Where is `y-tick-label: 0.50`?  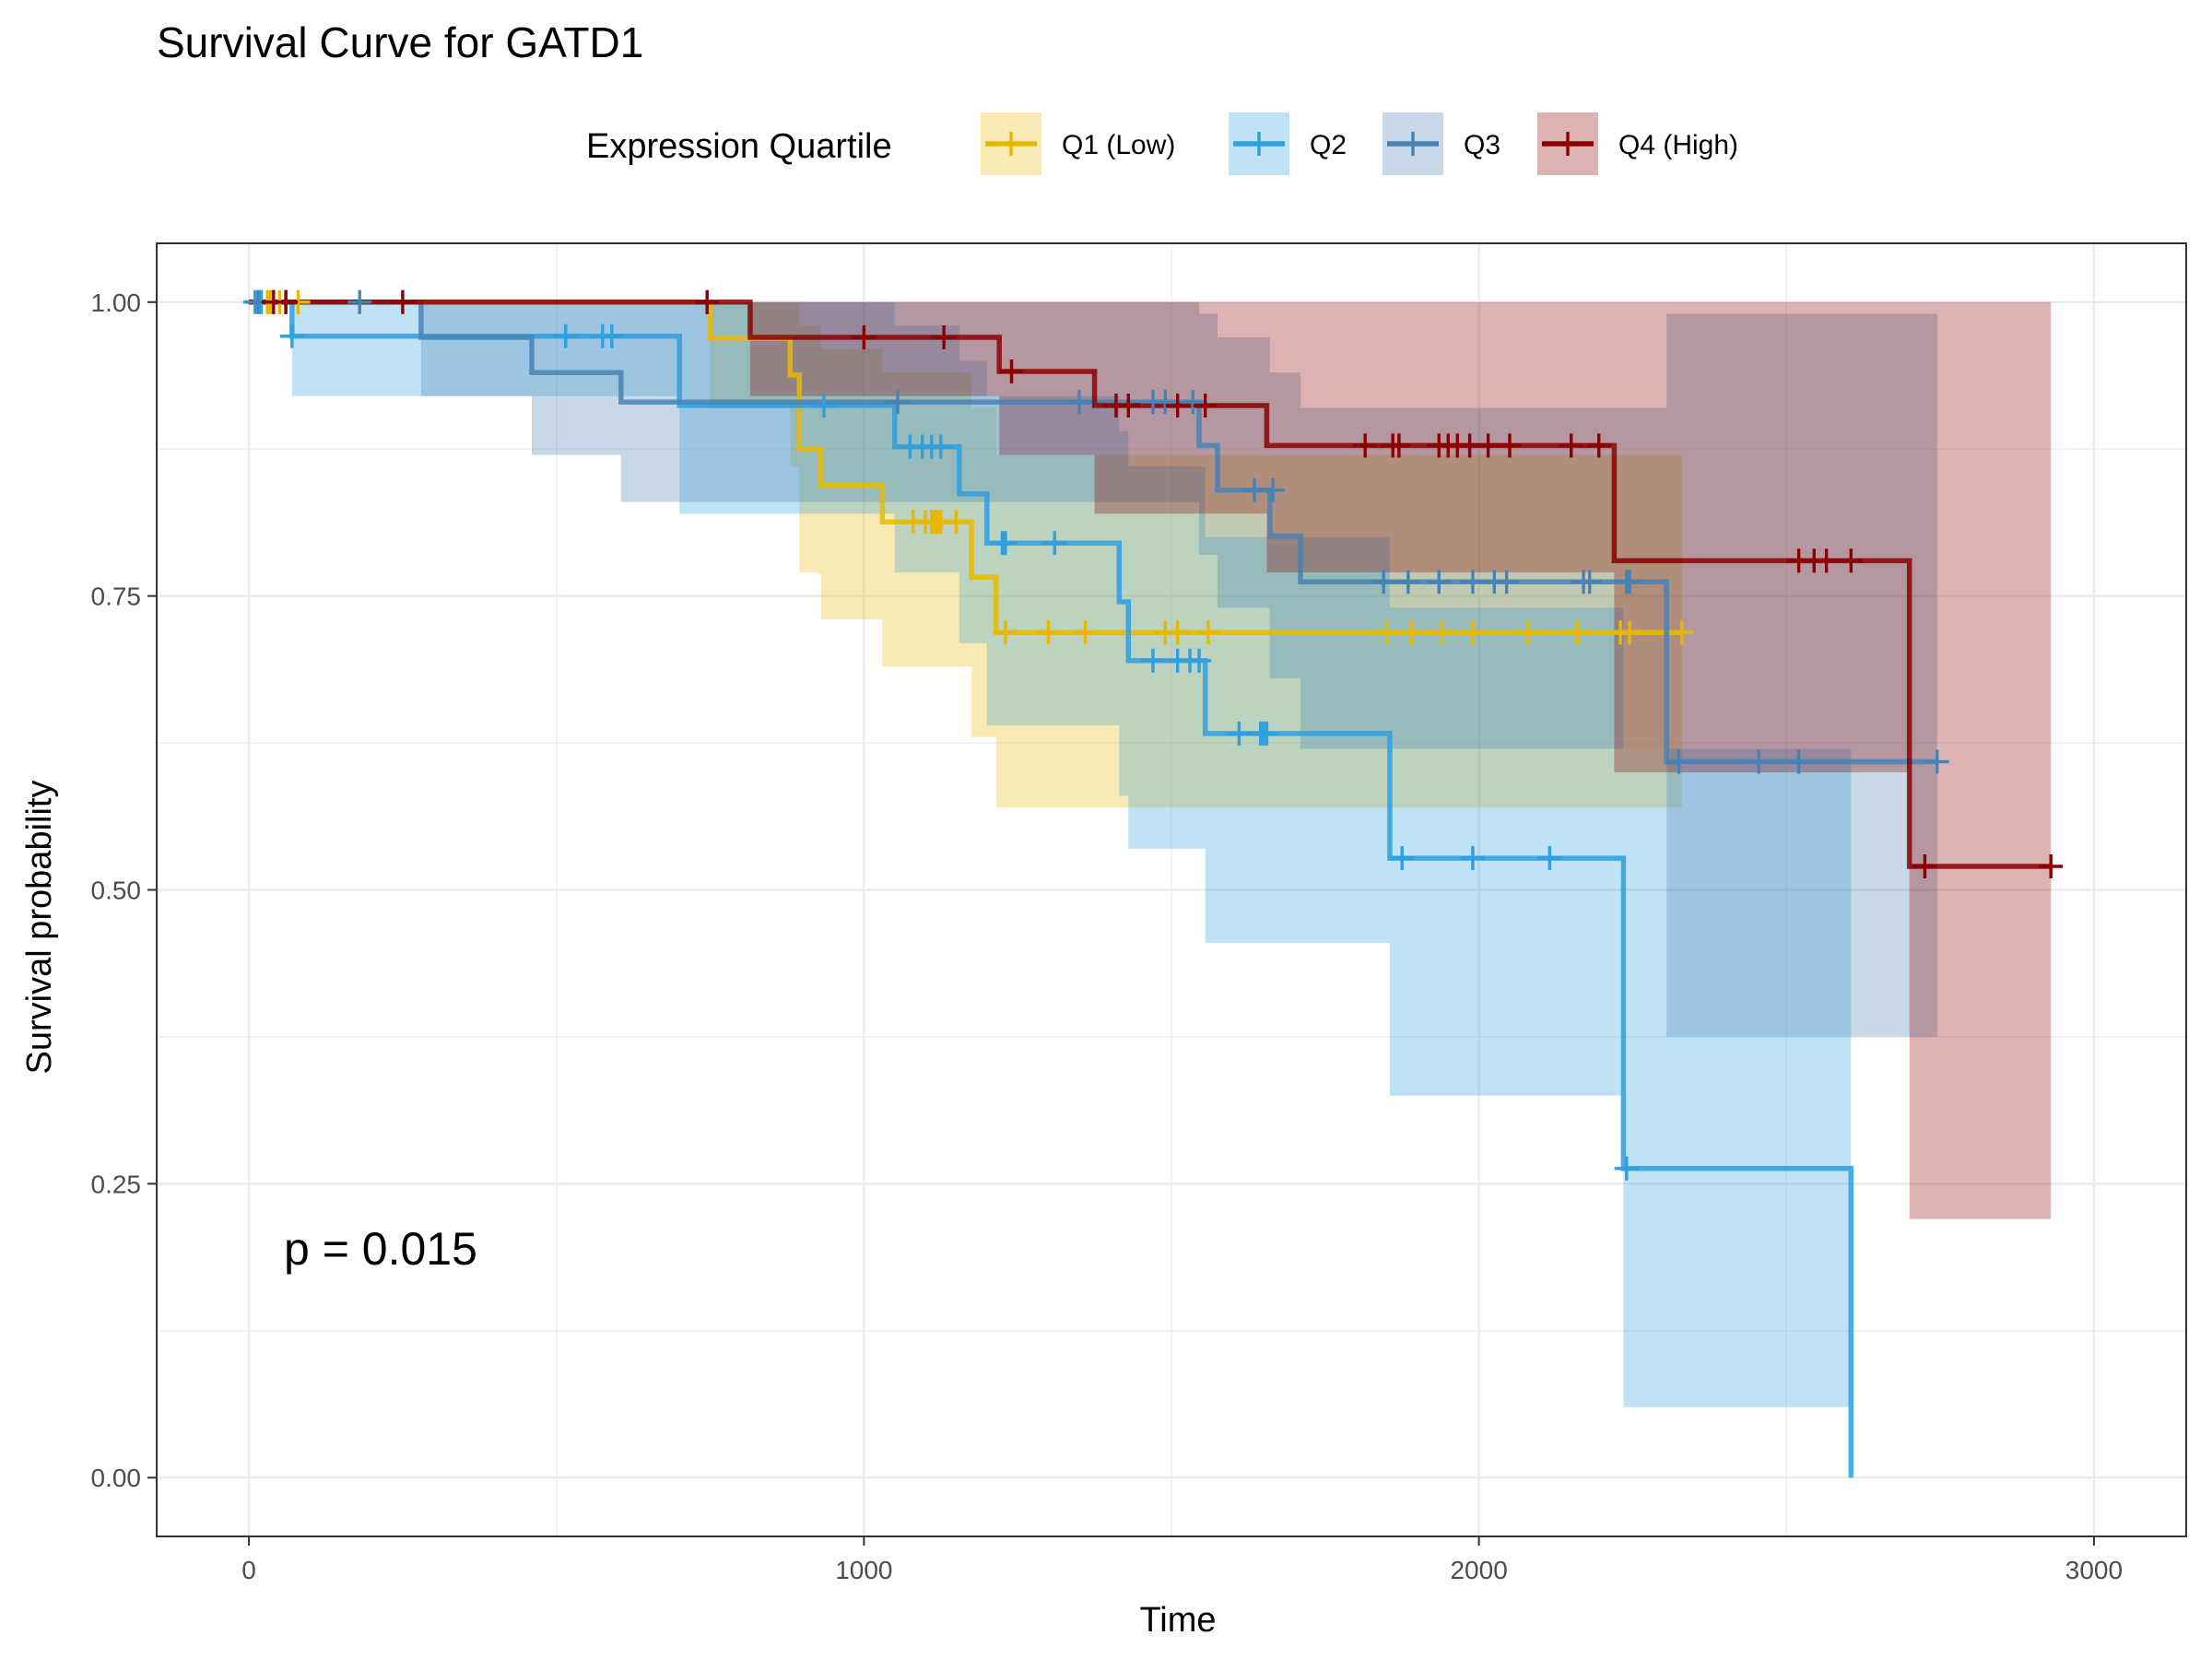 y-tick-label: 0.50 is located at coordinates (116, 891).